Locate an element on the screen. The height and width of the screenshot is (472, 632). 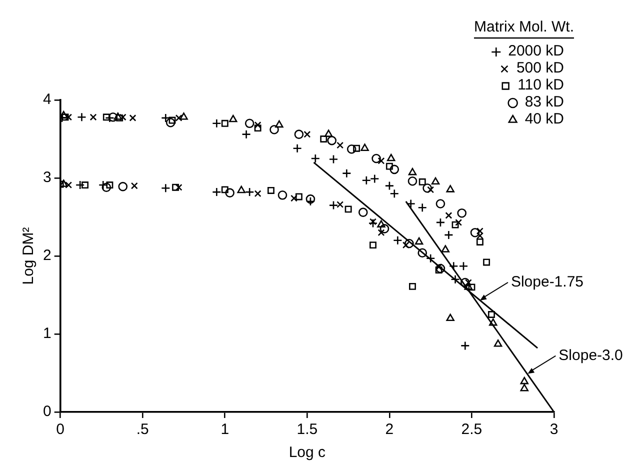
x-tick-label: 2.5 is located at coordinates (471, 429).